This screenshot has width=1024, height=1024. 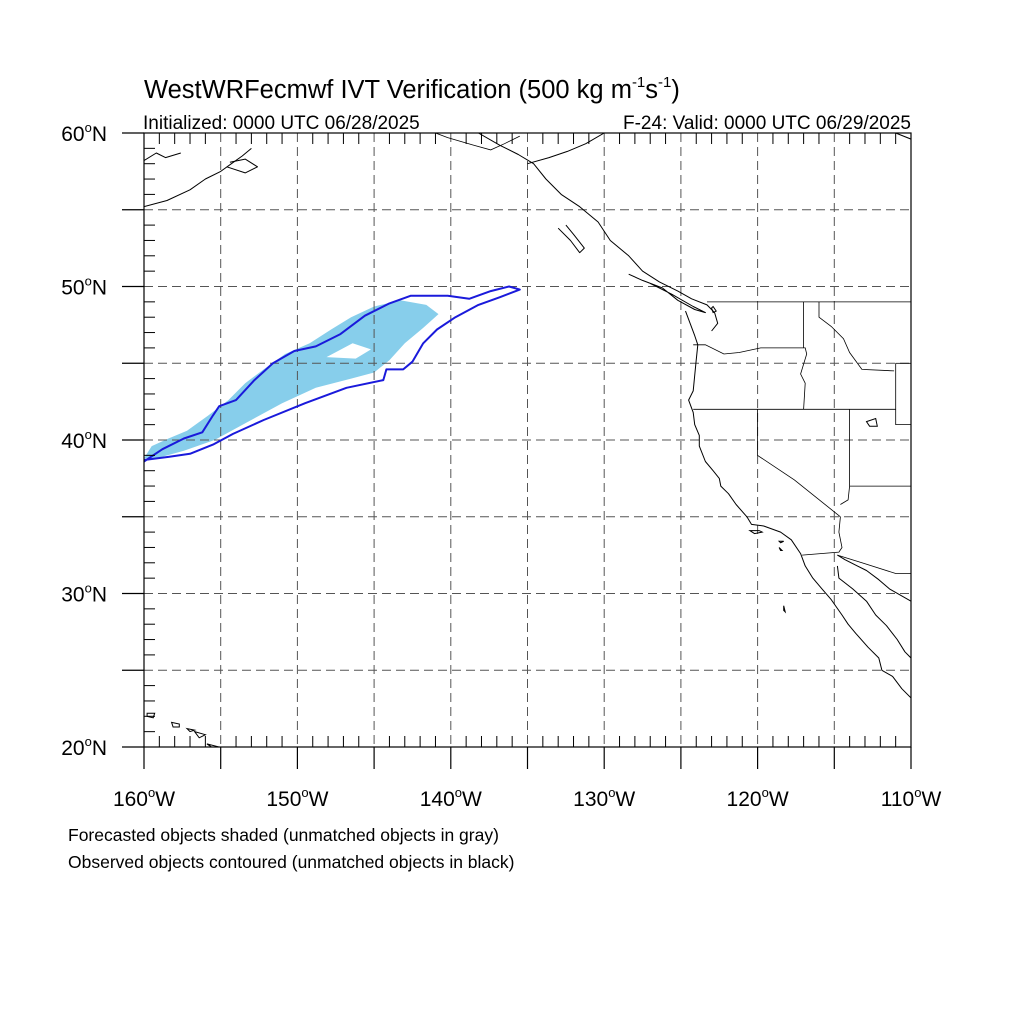 What do you see at coordinates (291, 379) in the screenshot?
I see `forecast-object-shaded` at bounding box center [291, 379].